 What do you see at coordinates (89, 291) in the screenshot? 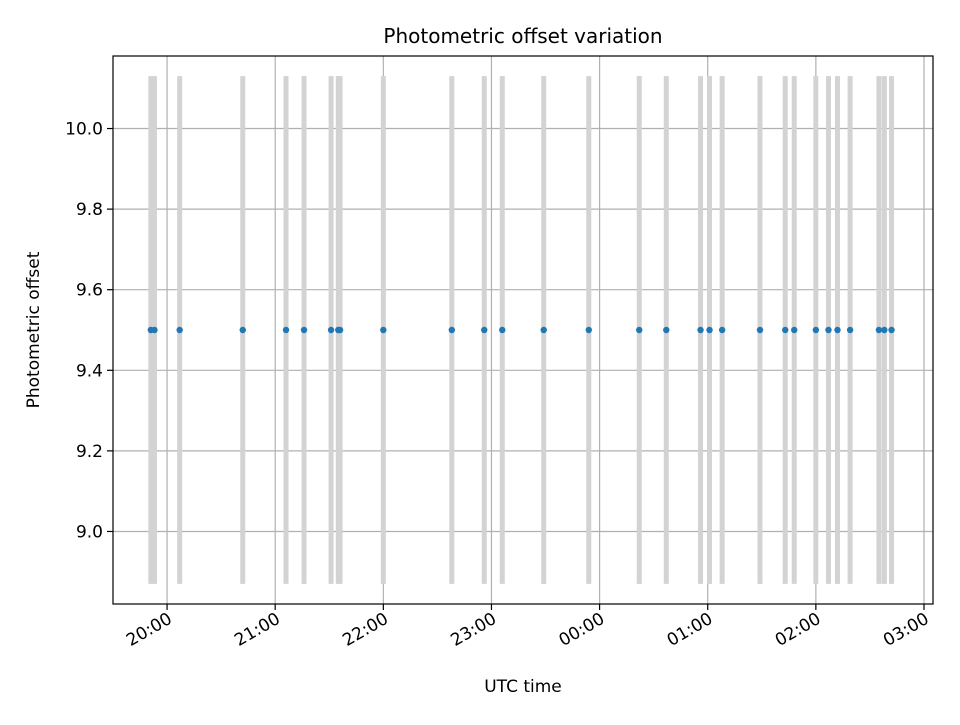
I see `y-tick-label: 9.6` at bounding box center [89, 291].